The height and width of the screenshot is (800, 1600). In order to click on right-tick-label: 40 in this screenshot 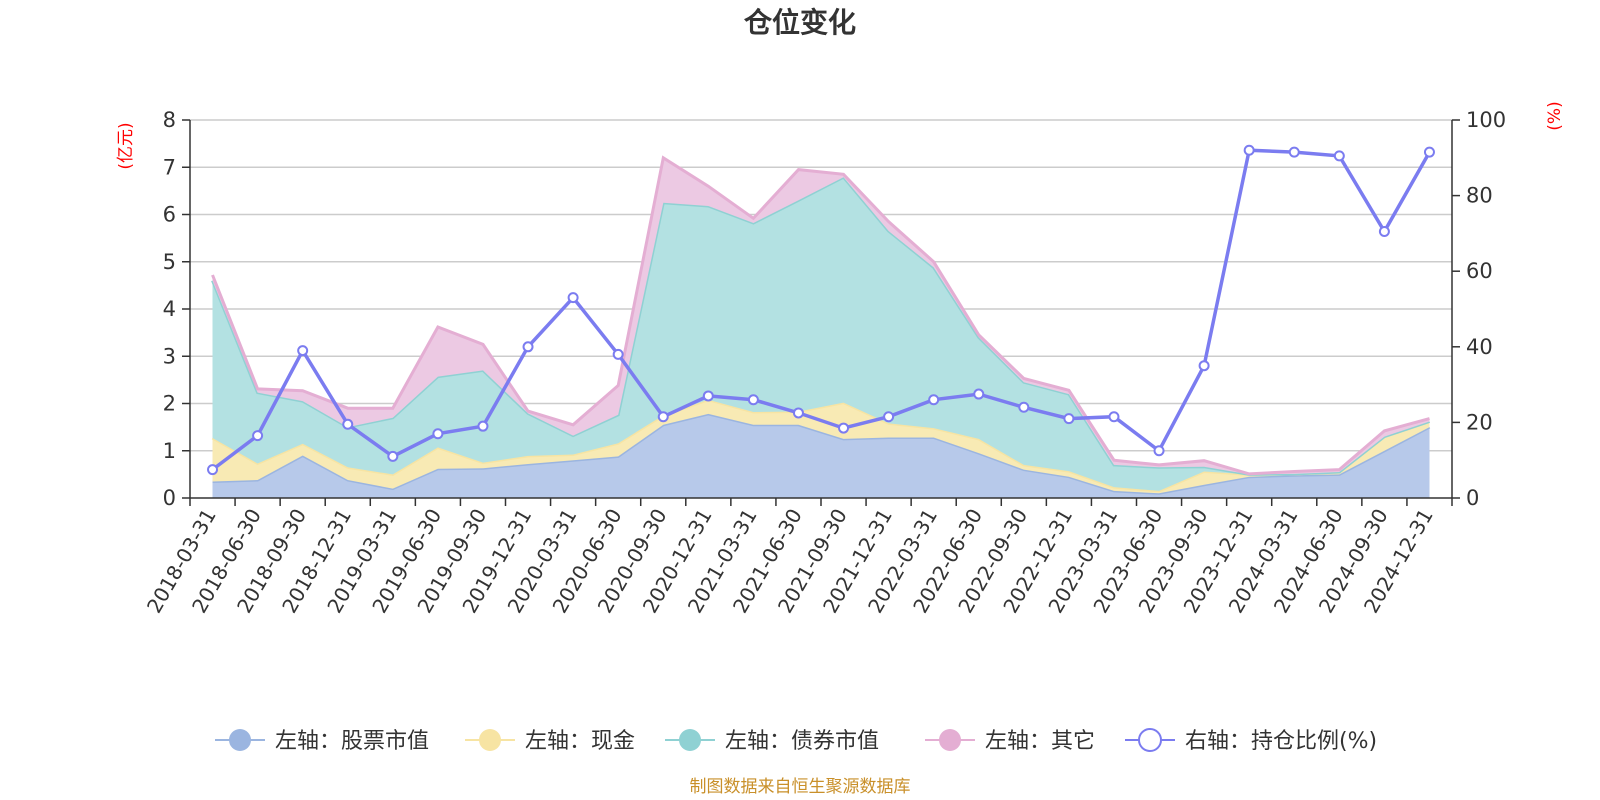, I will do `click(1479, 347)`.